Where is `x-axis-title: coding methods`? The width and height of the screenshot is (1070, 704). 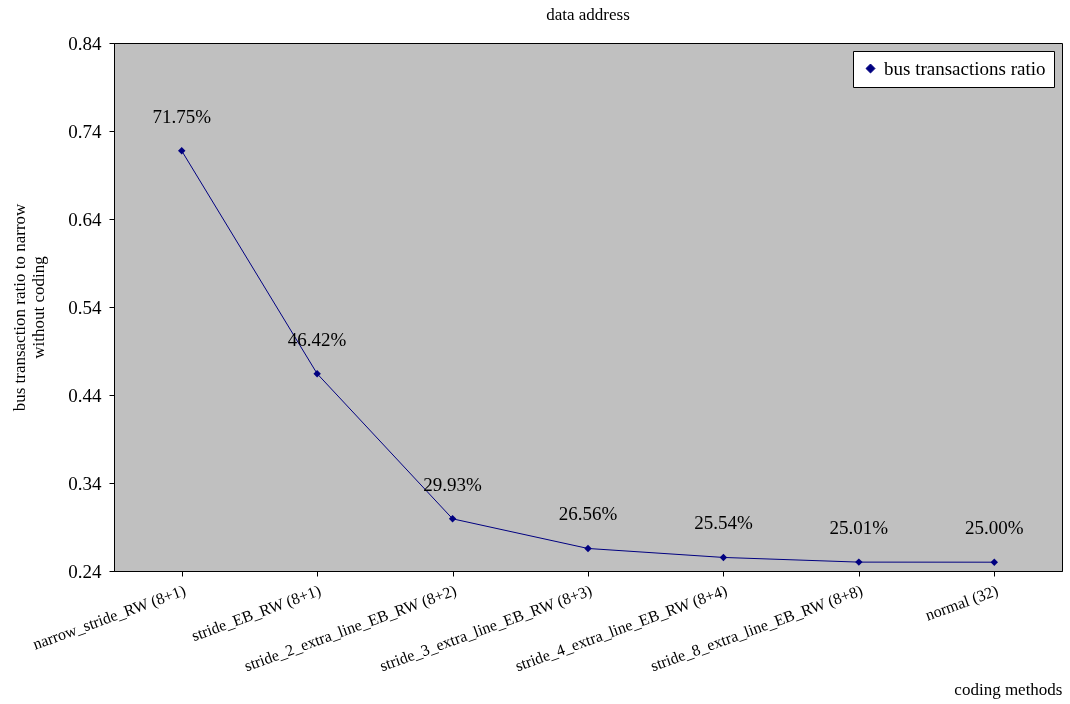
x-axis-title: coding methods is located at coordinates (1008, 690).